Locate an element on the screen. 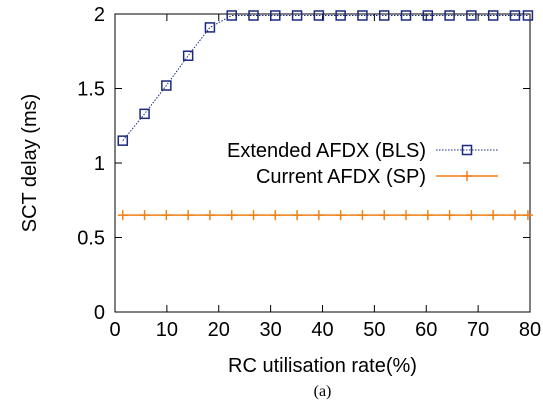 Image resolution: width=543 pixels, height=404 pixels. legend-label: Extended AFDX (BLS) is located at coordinates (326, 151).